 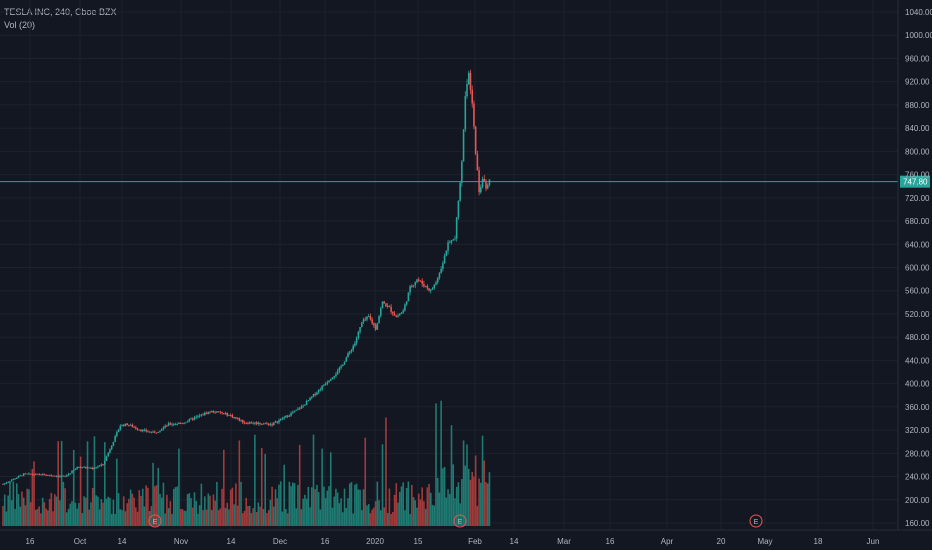 What do you see at coordinates (917, 453) in the screenshot?
I see `price-tick-label: 280.00` at bounding box center [917, 453].